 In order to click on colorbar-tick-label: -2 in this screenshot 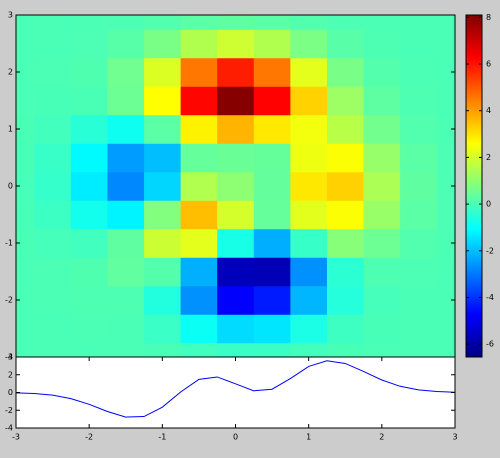, I will do `click(490, 250)`.